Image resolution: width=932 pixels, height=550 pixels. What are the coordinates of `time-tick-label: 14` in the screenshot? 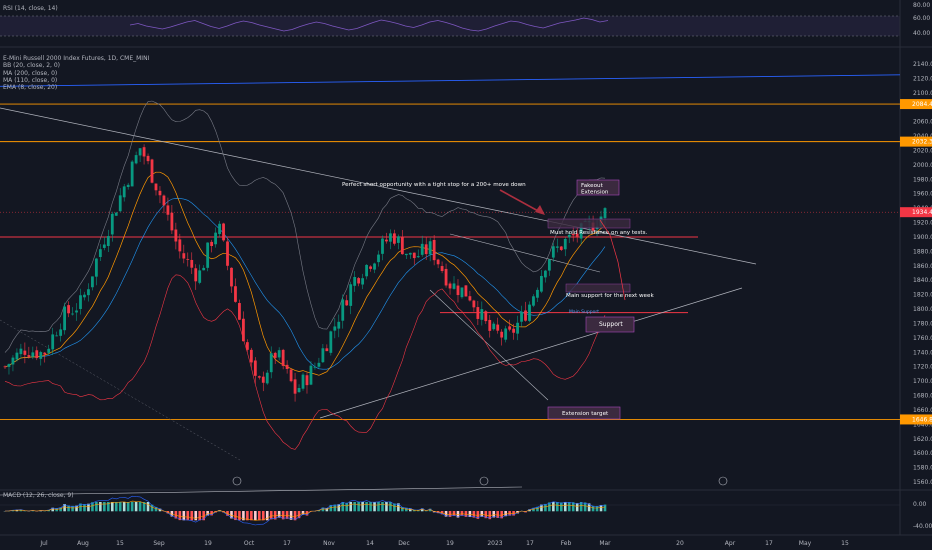 It's located at (370, 543).